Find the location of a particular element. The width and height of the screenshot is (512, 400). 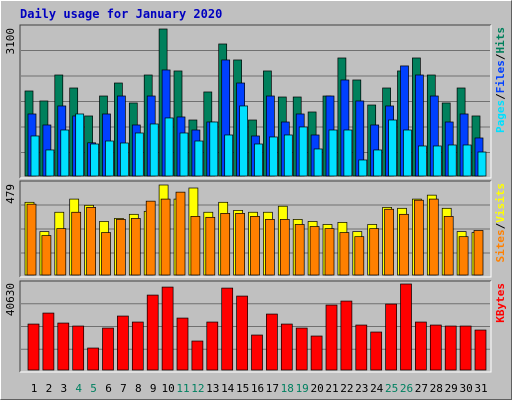

legend-entry: KBytes is located at coordinates (500, 303).